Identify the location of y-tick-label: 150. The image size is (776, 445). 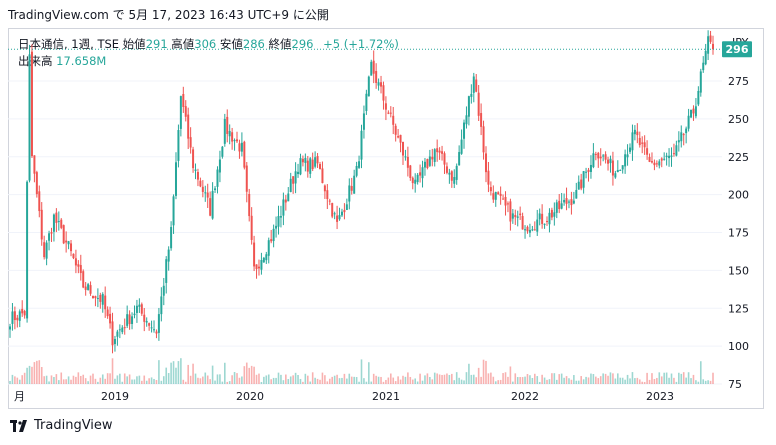
(738, 270).